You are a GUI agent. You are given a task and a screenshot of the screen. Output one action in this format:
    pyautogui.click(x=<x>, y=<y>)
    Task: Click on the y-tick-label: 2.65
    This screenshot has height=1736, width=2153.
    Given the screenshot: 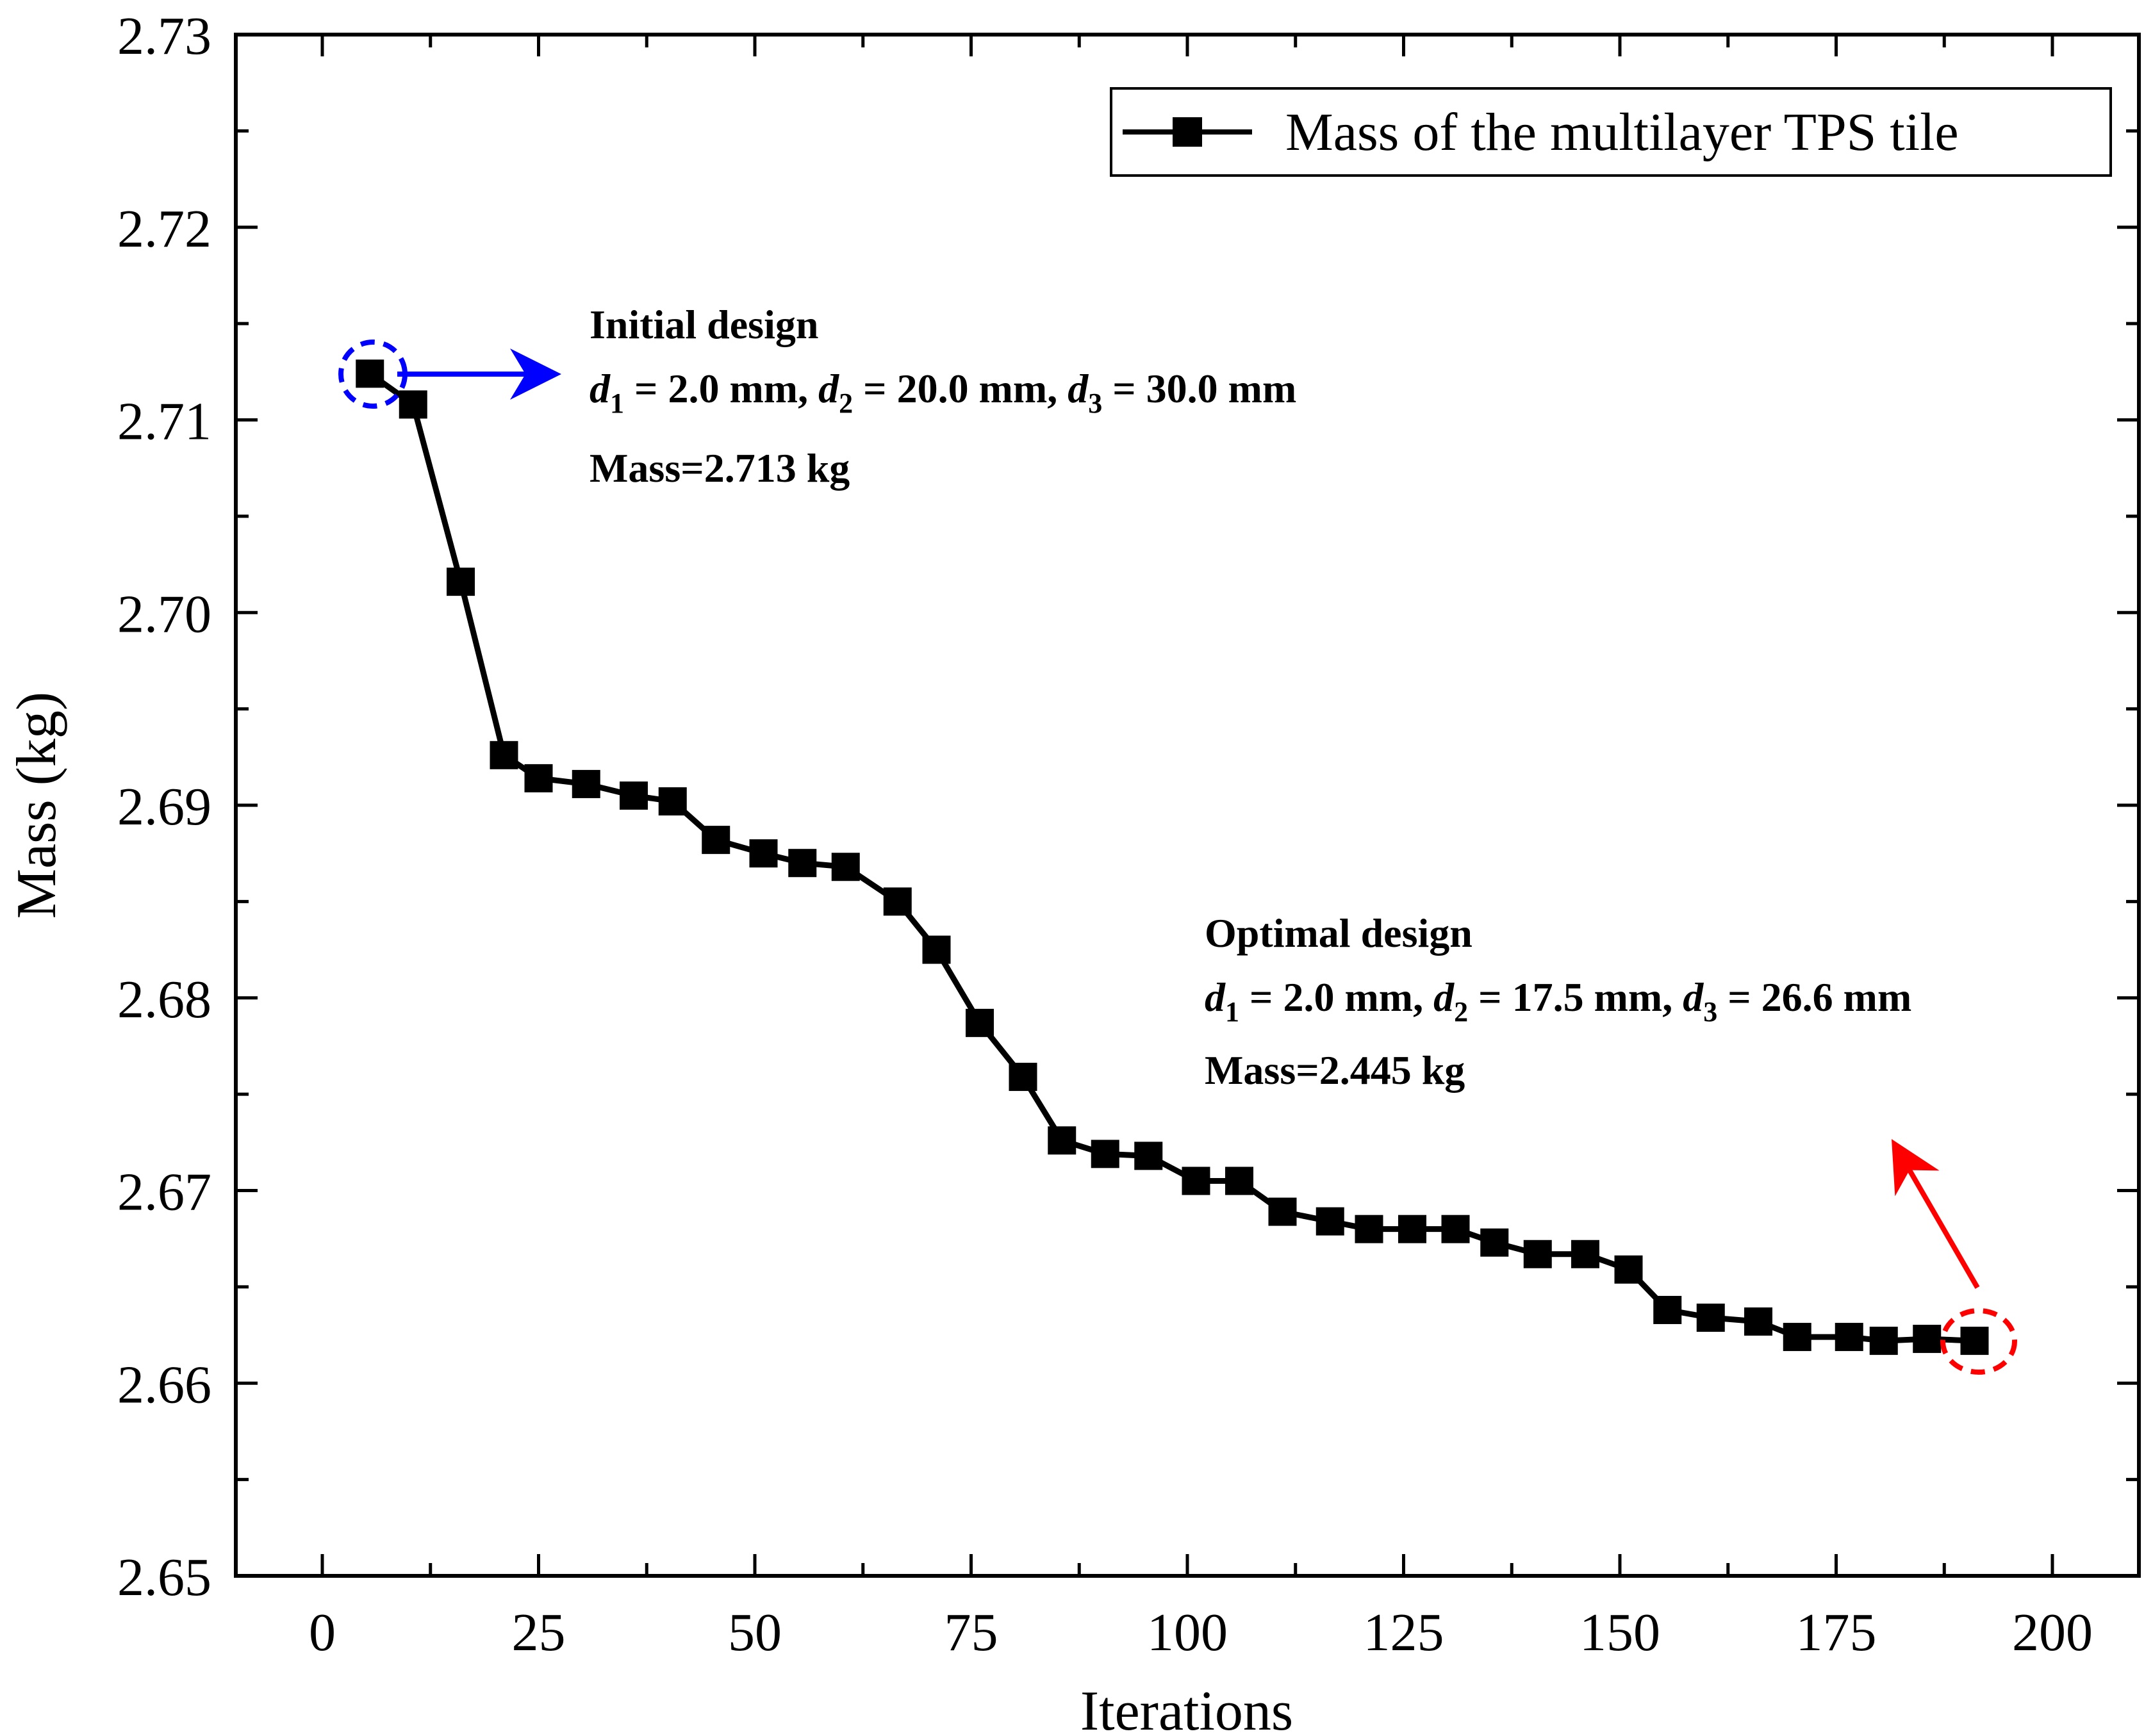 What is the action you would take?
    pyautogui.click(x=164, y=1578)
    